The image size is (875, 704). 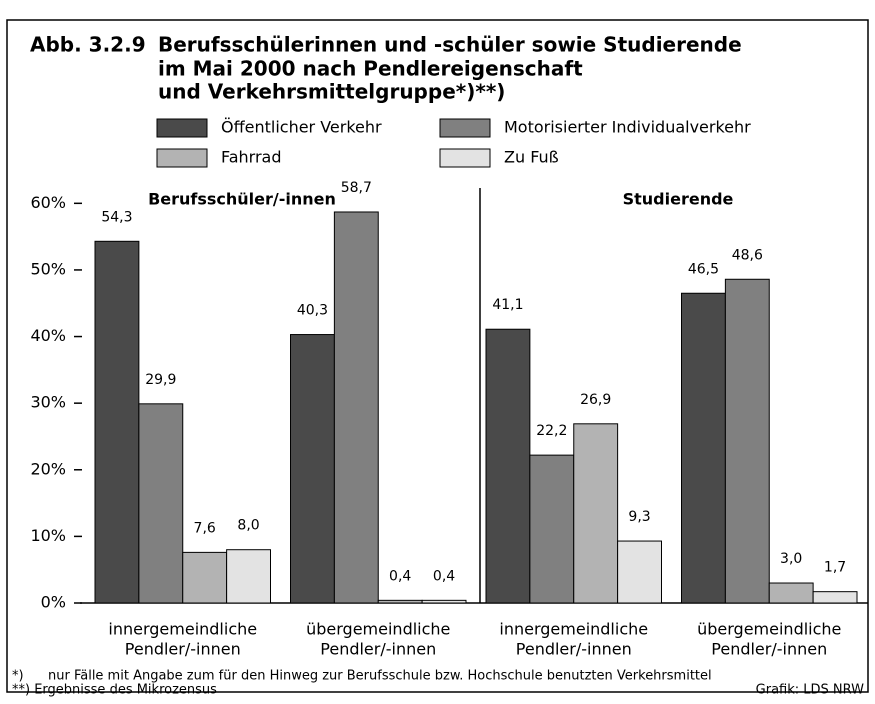 I want to click on value-label: 8,0, so click(x=248, y=526).